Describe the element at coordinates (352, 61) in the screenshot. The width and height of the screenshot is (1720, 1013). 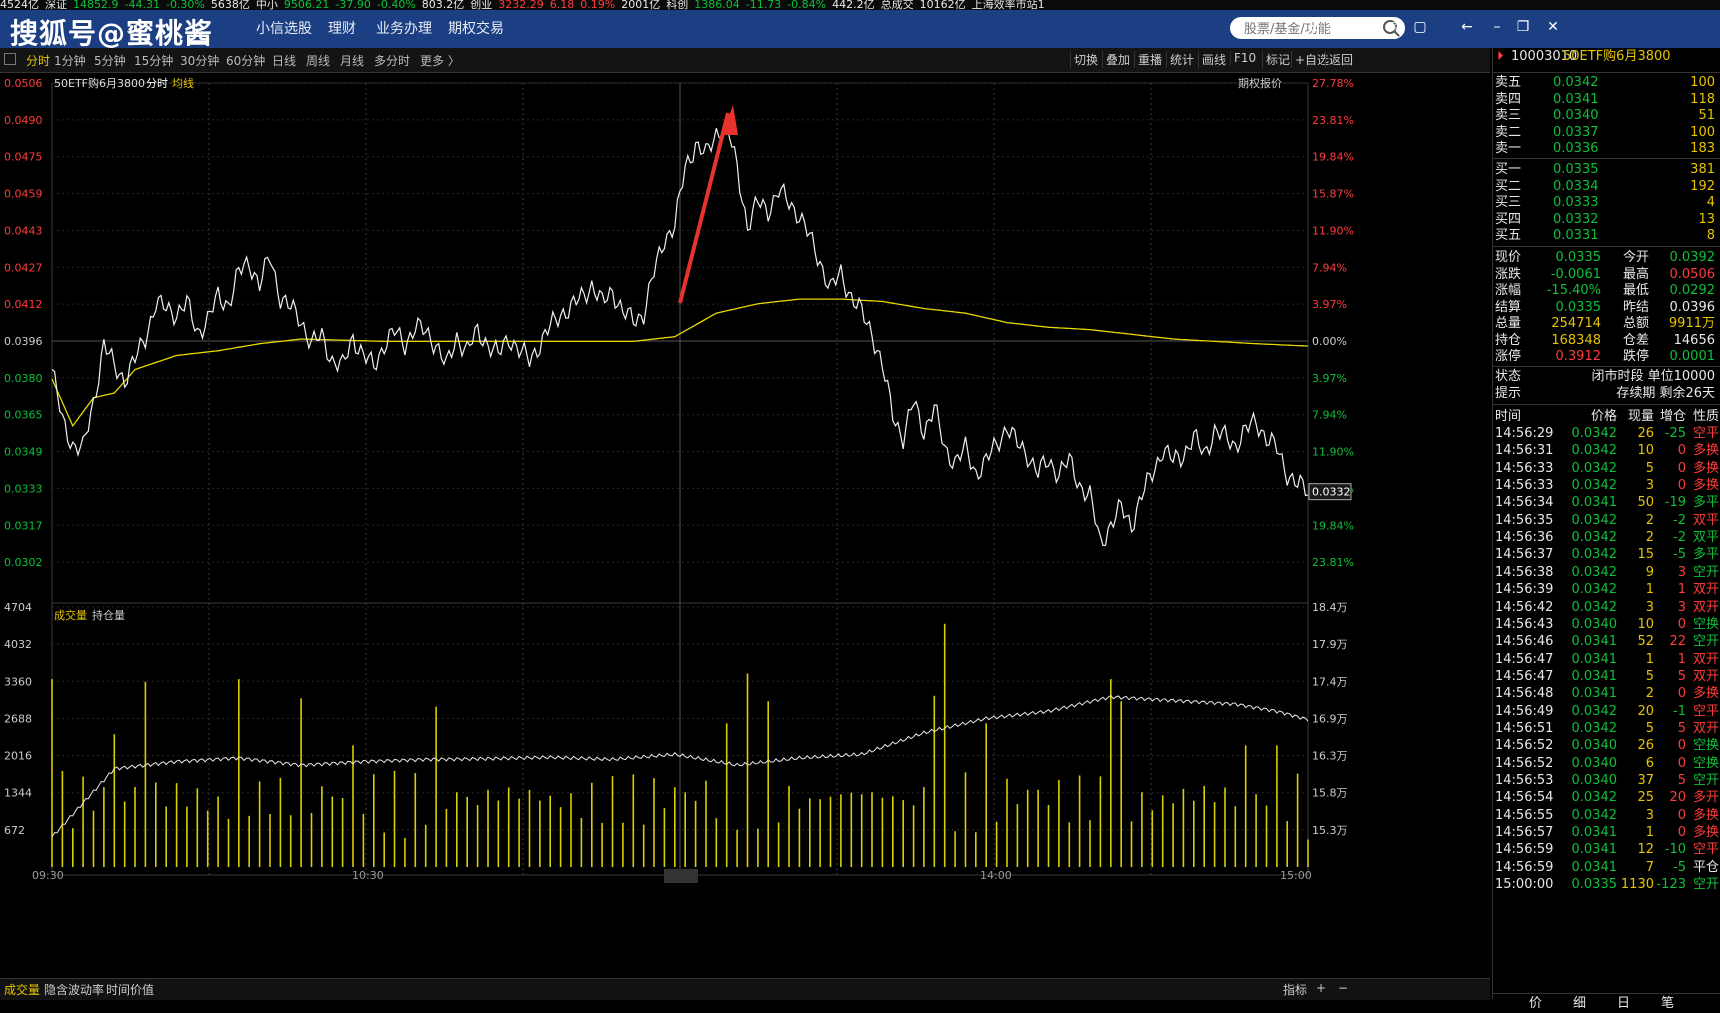
I see `period-tab: 月线` at that location.